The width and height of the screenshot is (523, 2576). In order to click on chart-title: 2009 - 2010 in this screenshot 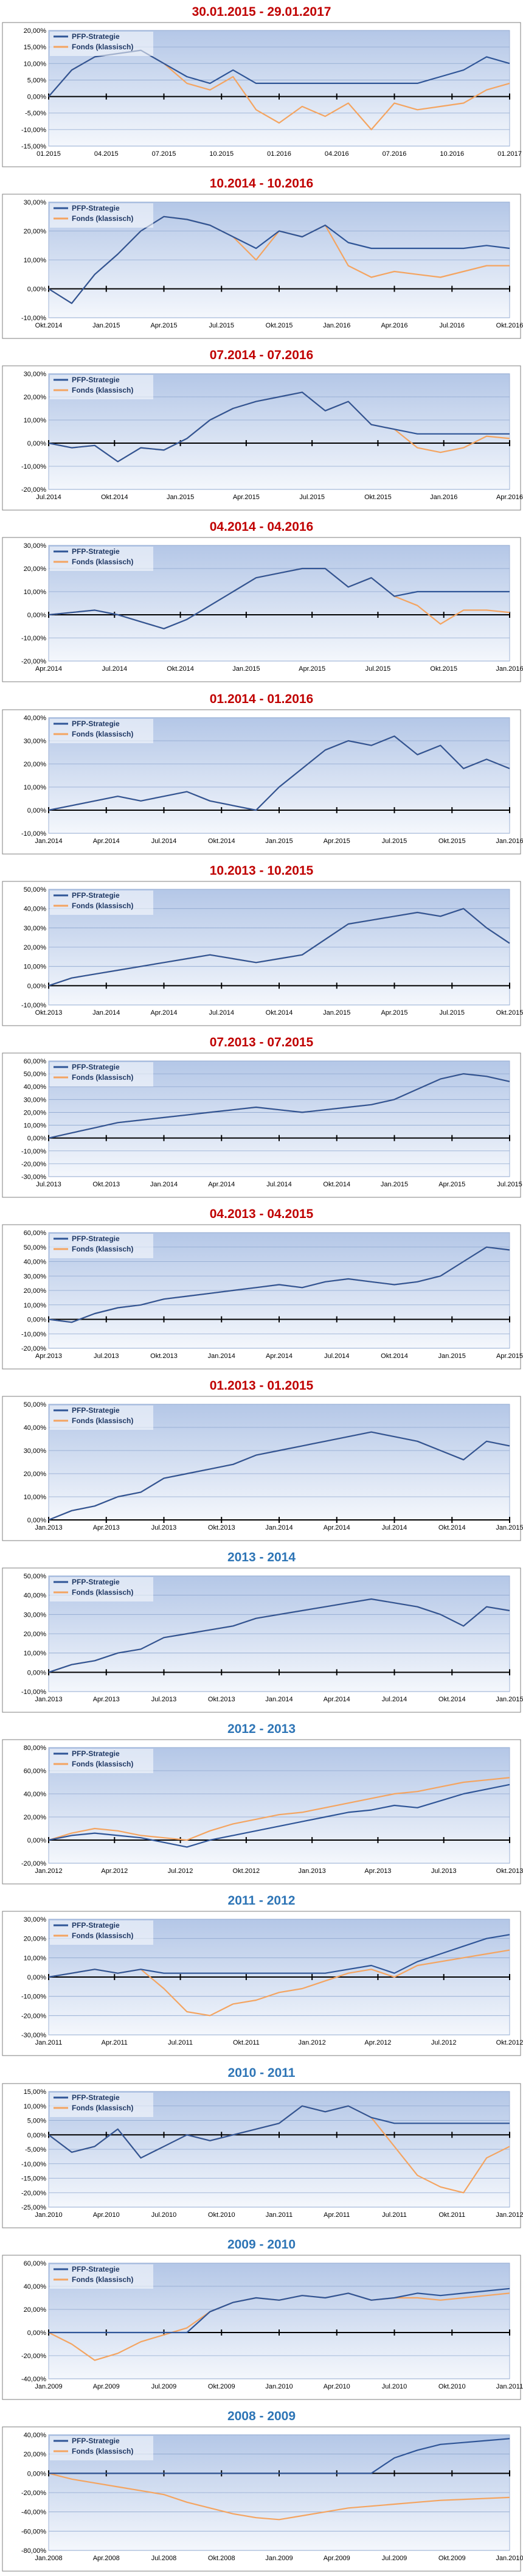, I will do `click(261, 2245)`.